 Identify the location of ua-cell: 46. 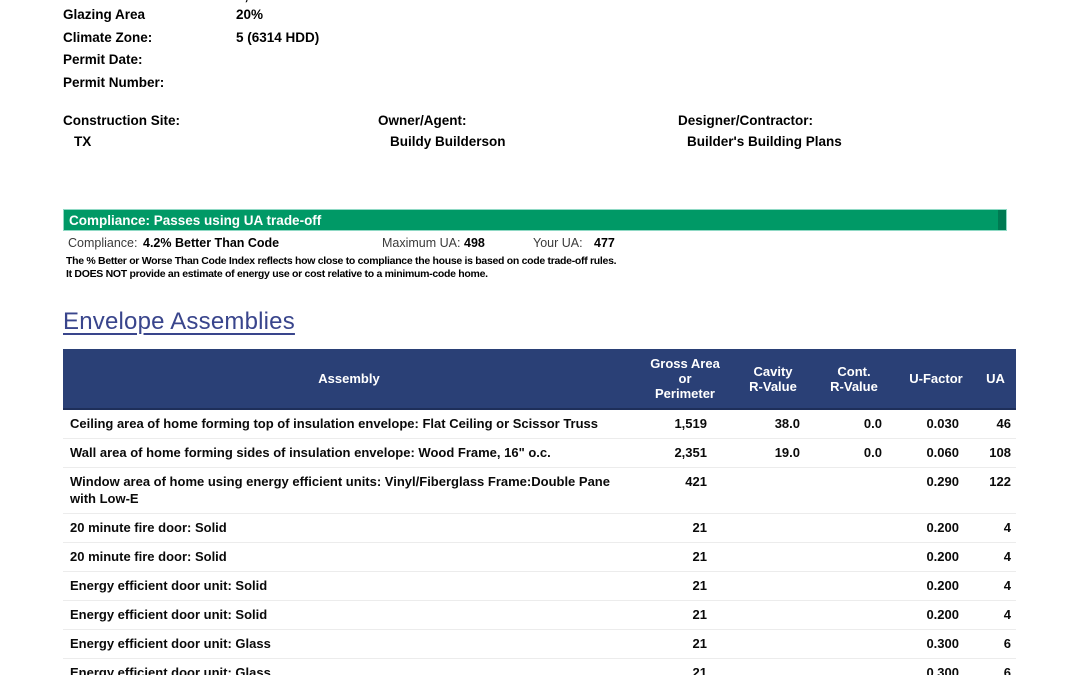
(1003, 423).